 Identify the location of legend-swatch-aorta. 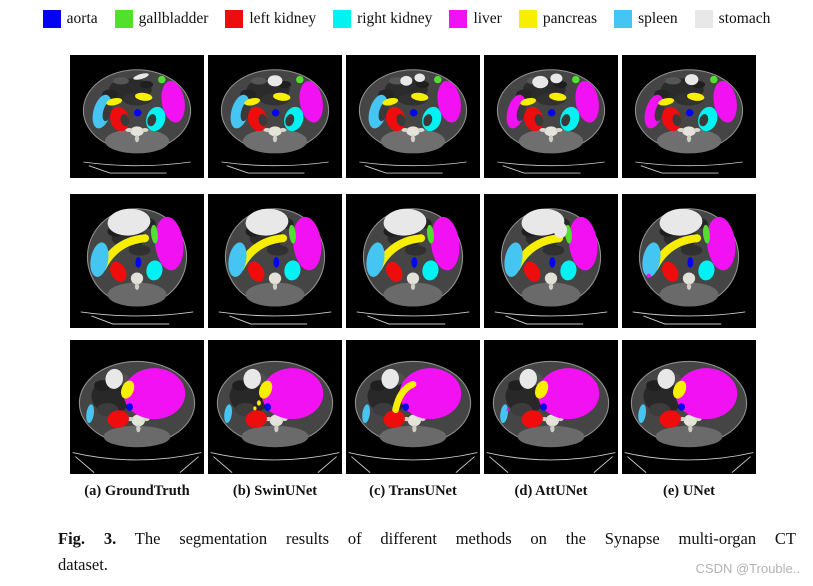
(51, 19).